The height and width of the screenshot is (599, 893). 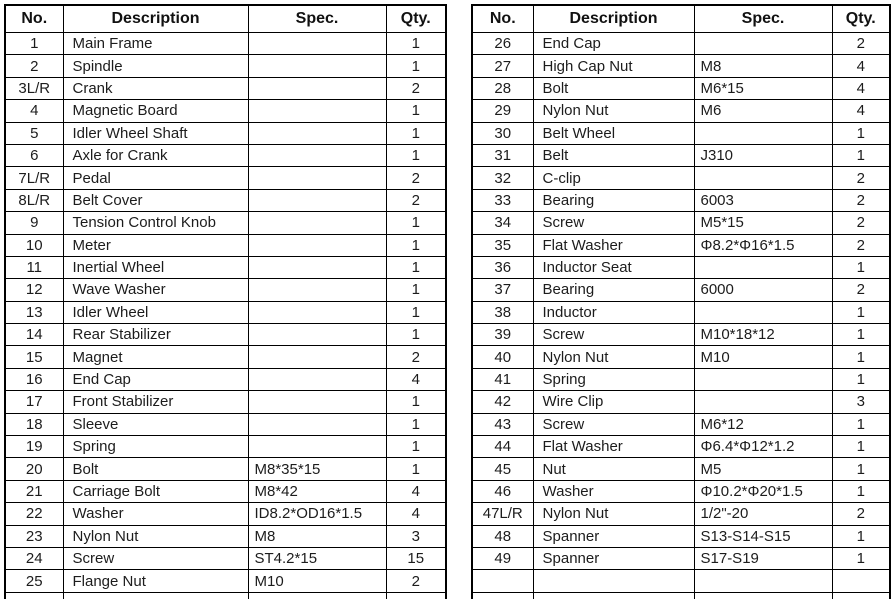 What do you see at coordinates (225, 290) in the screenshot?
I see `table-row: 12 Wave Washer 1` at bounding box center [225, 290].